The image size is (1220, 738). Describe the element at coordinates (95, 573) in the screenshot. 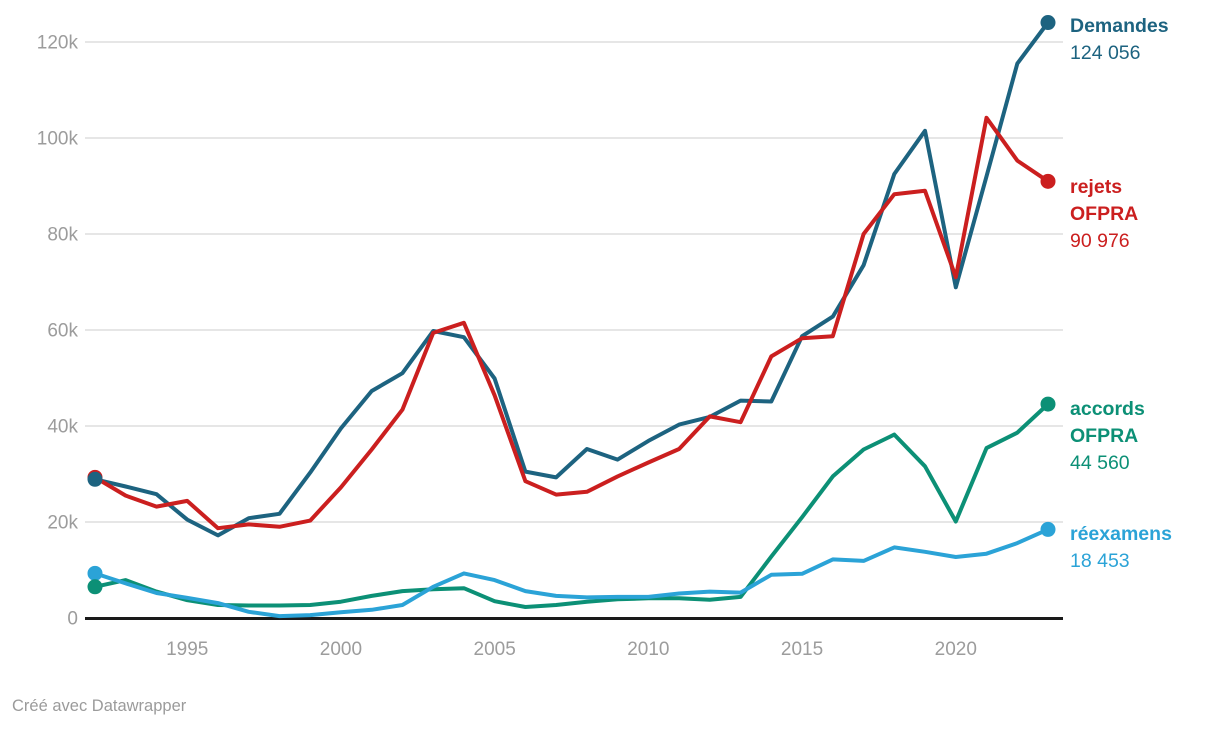

I see `series-start-dot-réexamens` at that location.